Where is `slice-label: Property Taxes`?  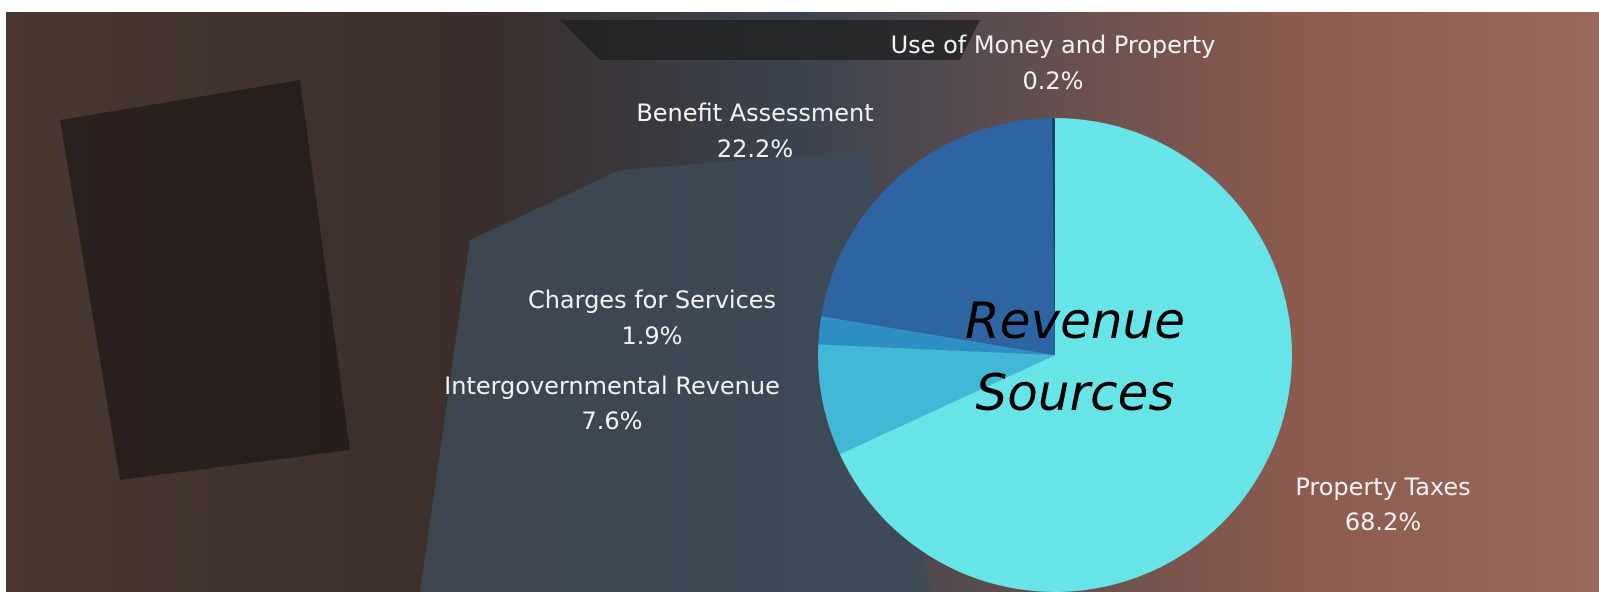 slice-label: Property Taxes is located at coordinates (1382, 487).